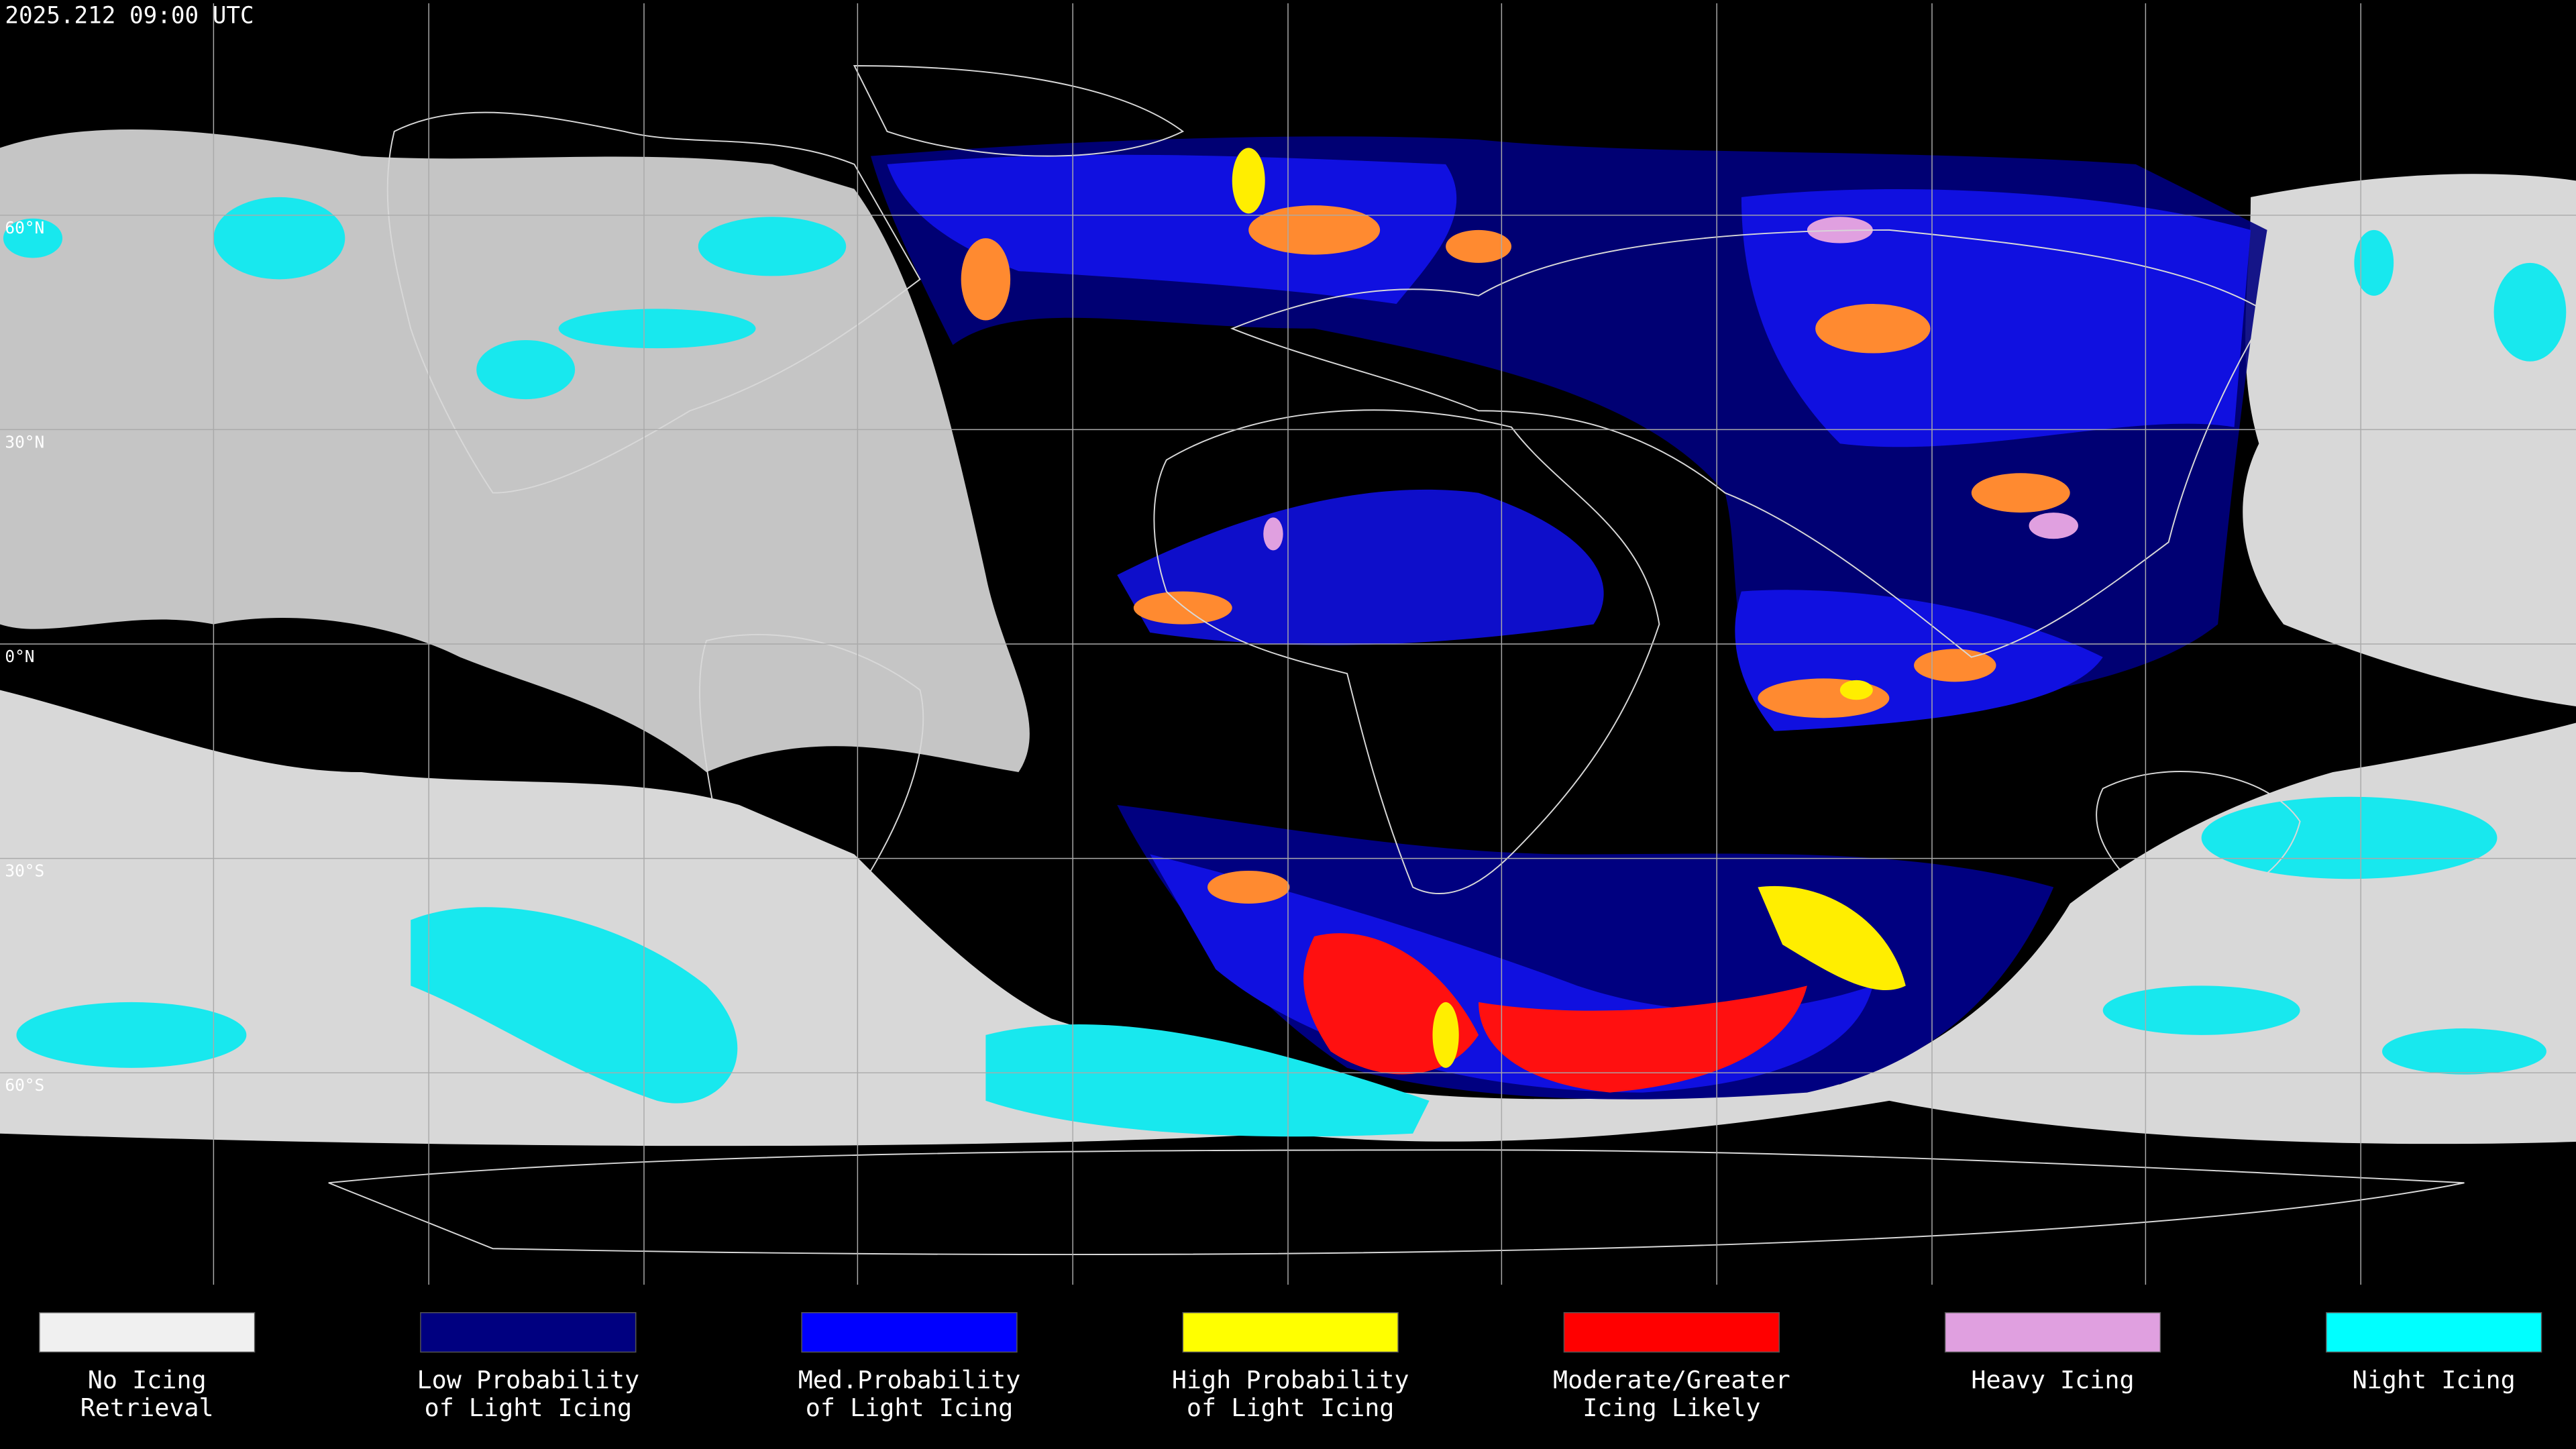 Image resolution: width=2576 pixels, height=1449 pixels. Describe the element at coordinates (24, 871) in the screenshot. I see `latitude-label: 30°S` at that location.